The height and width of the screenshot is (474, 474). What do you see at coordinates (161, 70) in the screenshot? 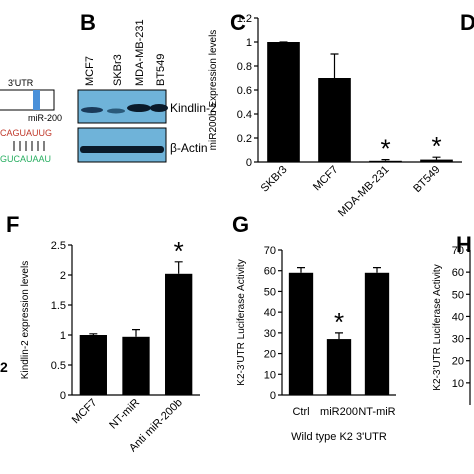
I see `lane-label: BT549` at bounding box center [161, 70].